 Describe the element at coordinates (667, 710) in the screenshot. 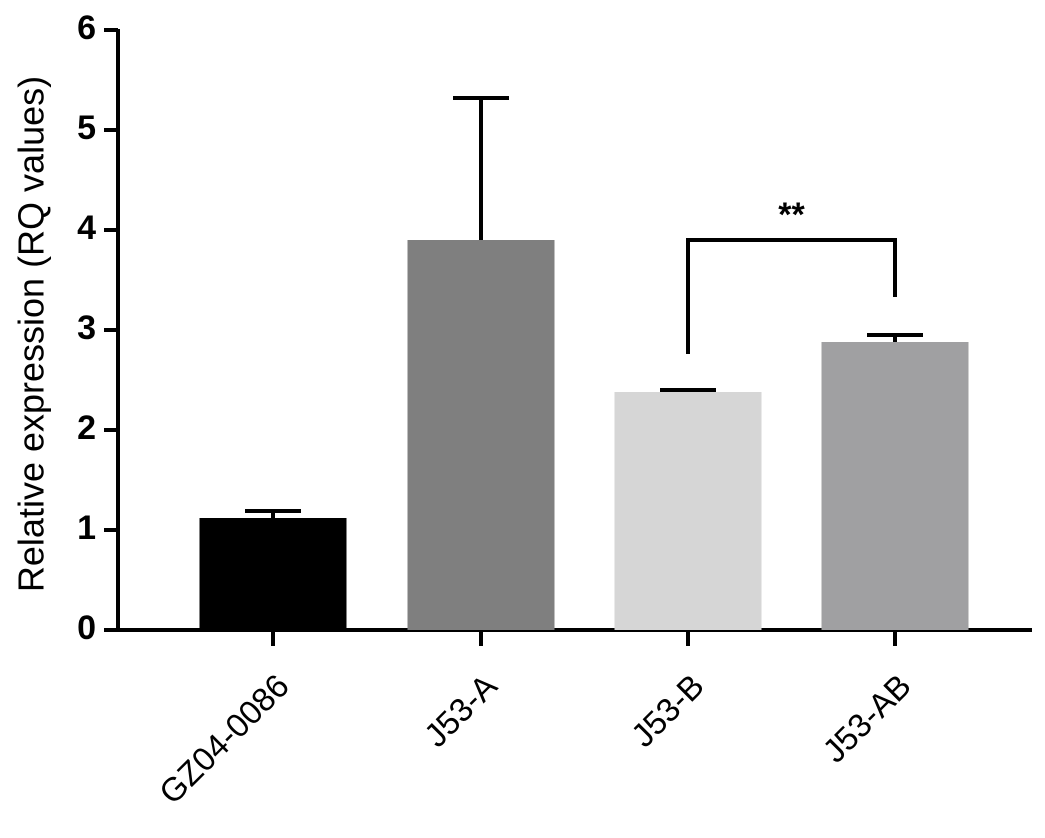

I see `x-tick-label: J53-B` at that location.